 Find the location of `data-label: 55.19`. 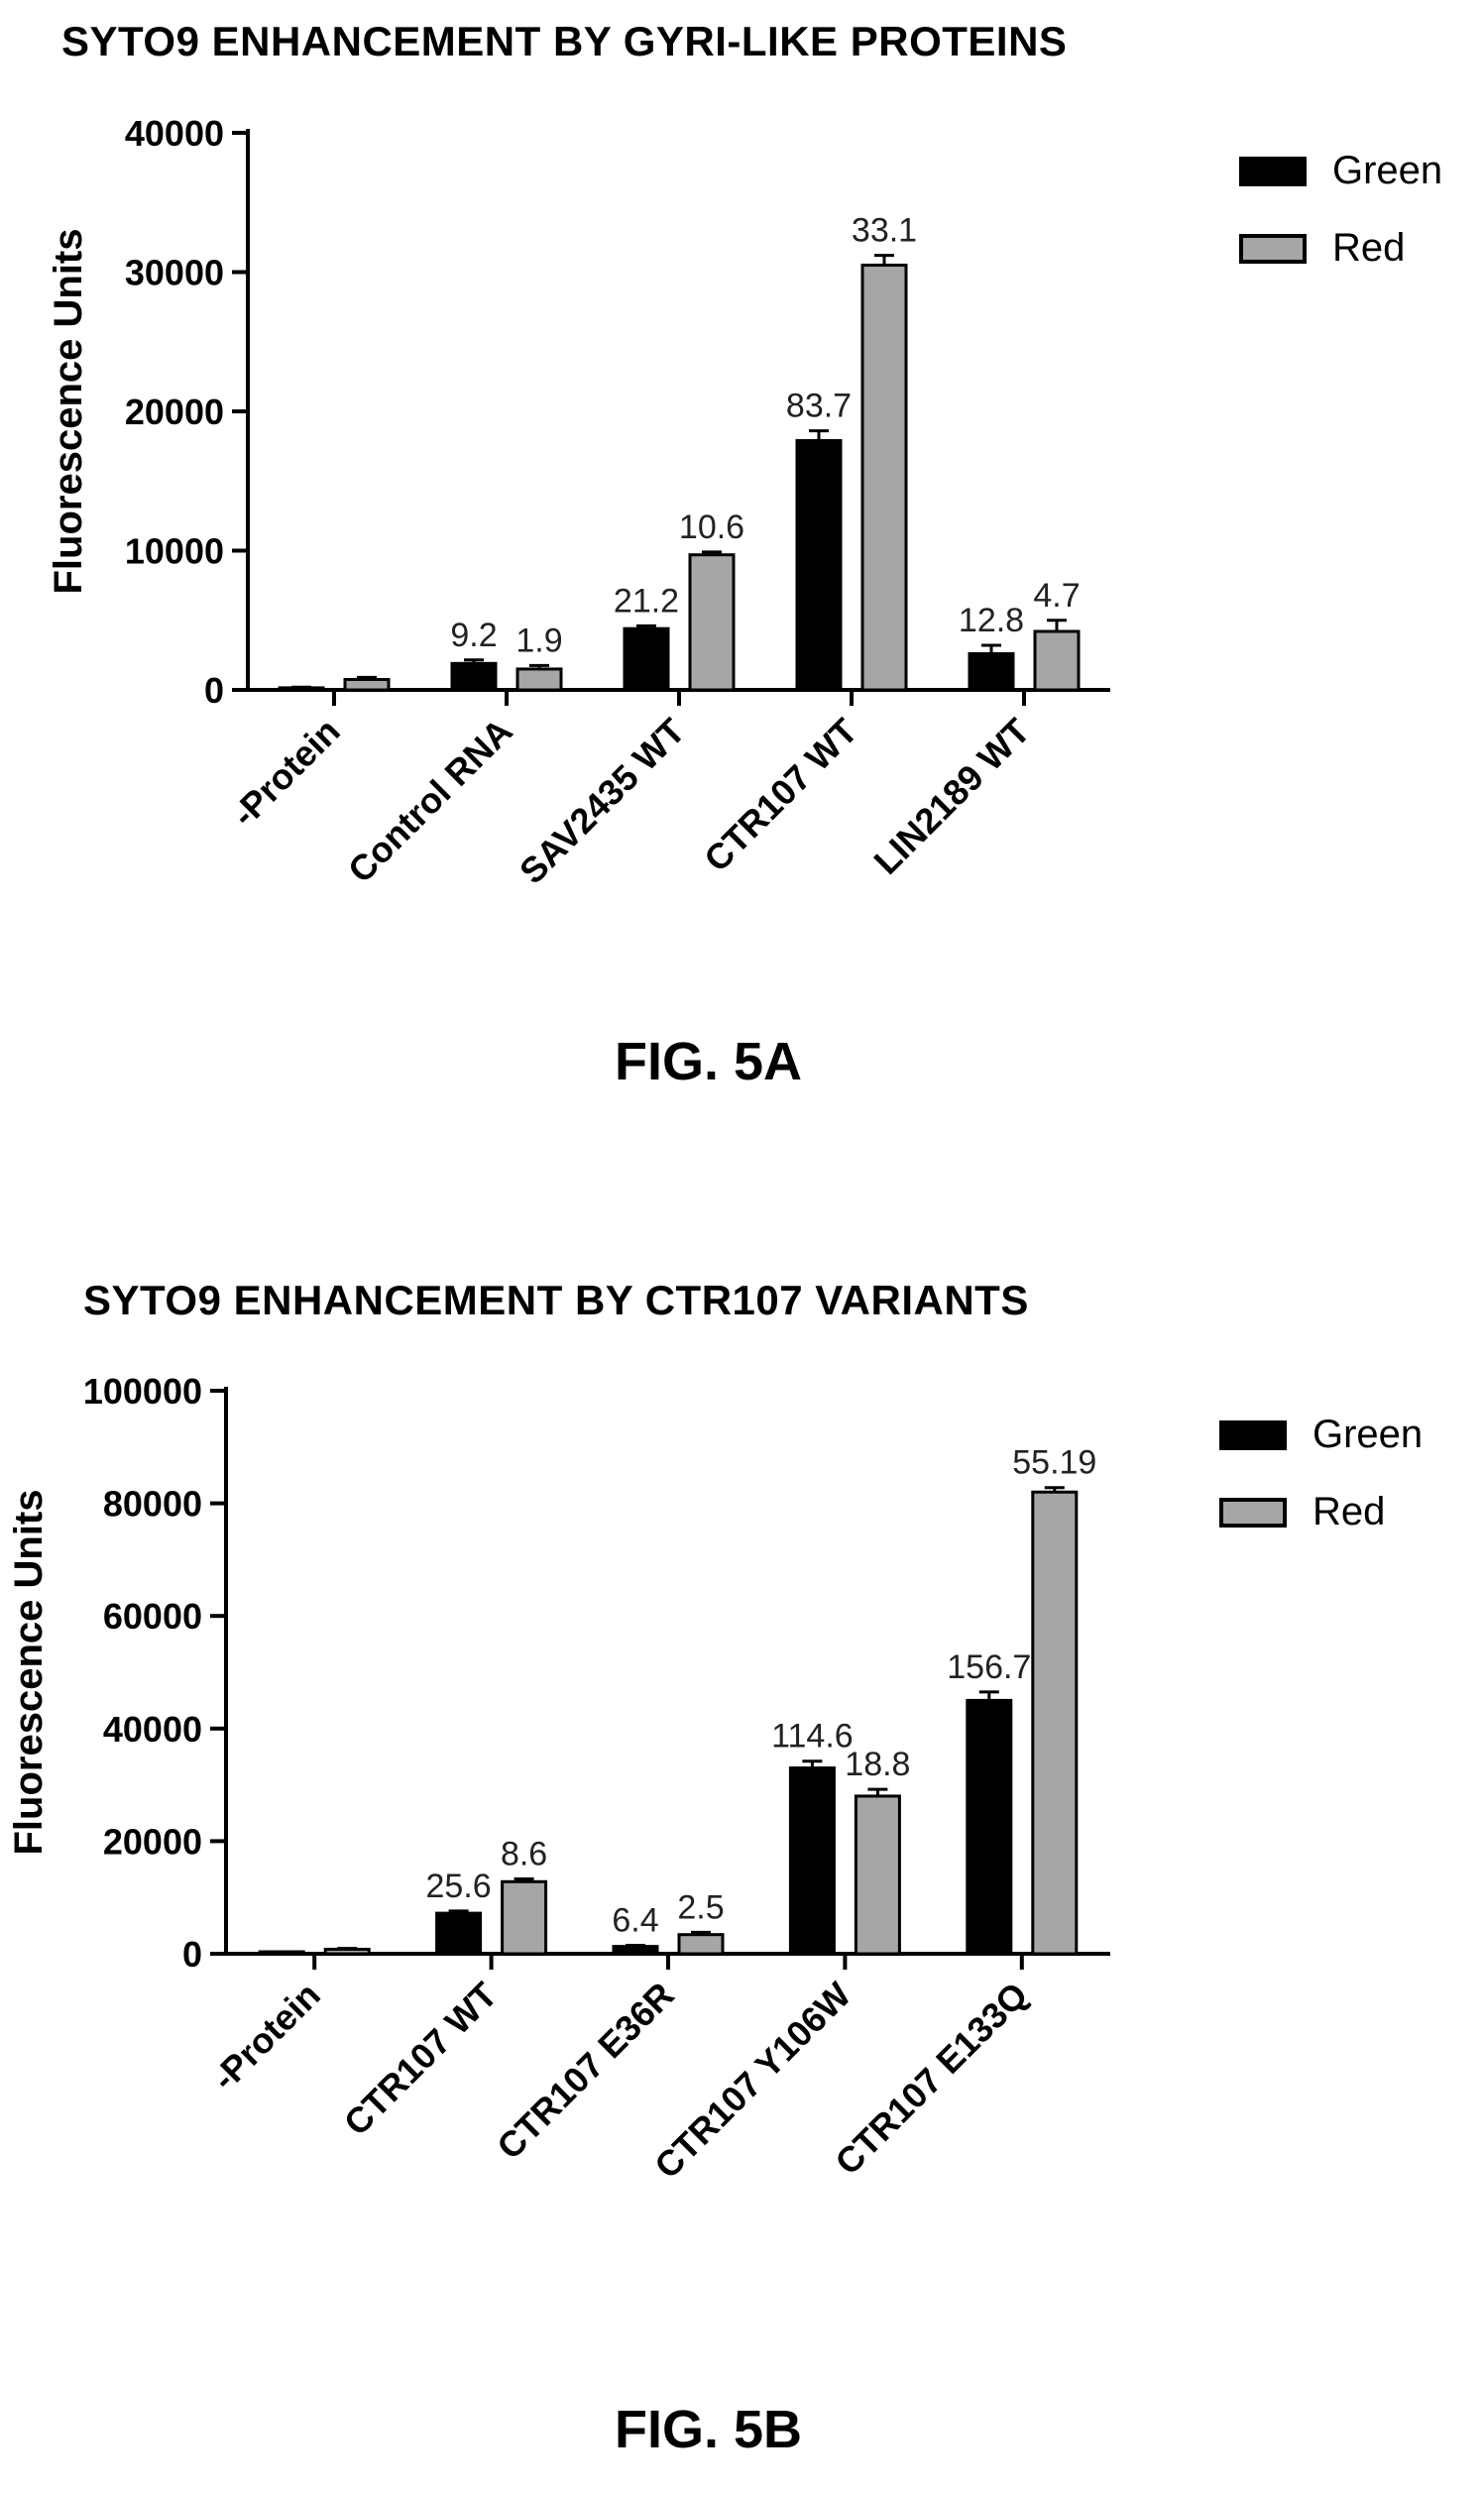

data-label: 55.19 is located at coordinates (1054, 1463).